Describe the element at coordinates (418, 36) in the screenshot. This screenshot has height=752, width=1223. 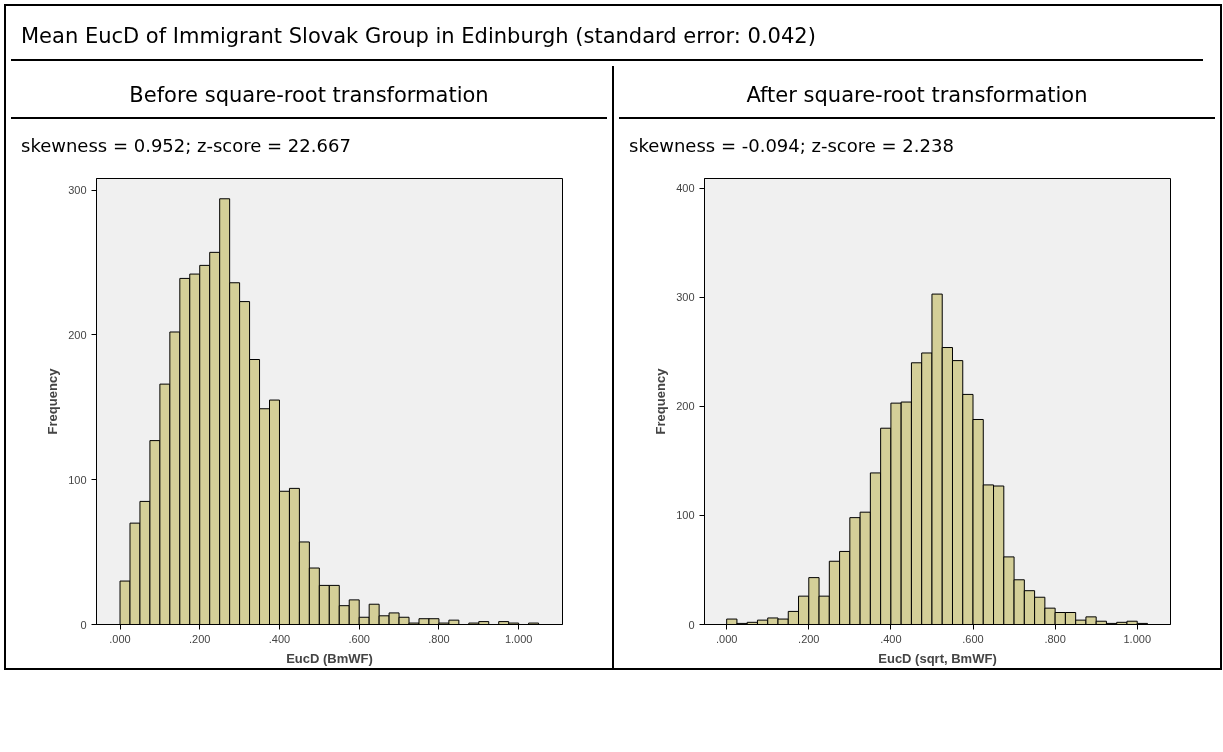
I see `text: Mean EucD of Immigrant Slovak Group in Edinburgh (standard error: 0.042)` at that location.